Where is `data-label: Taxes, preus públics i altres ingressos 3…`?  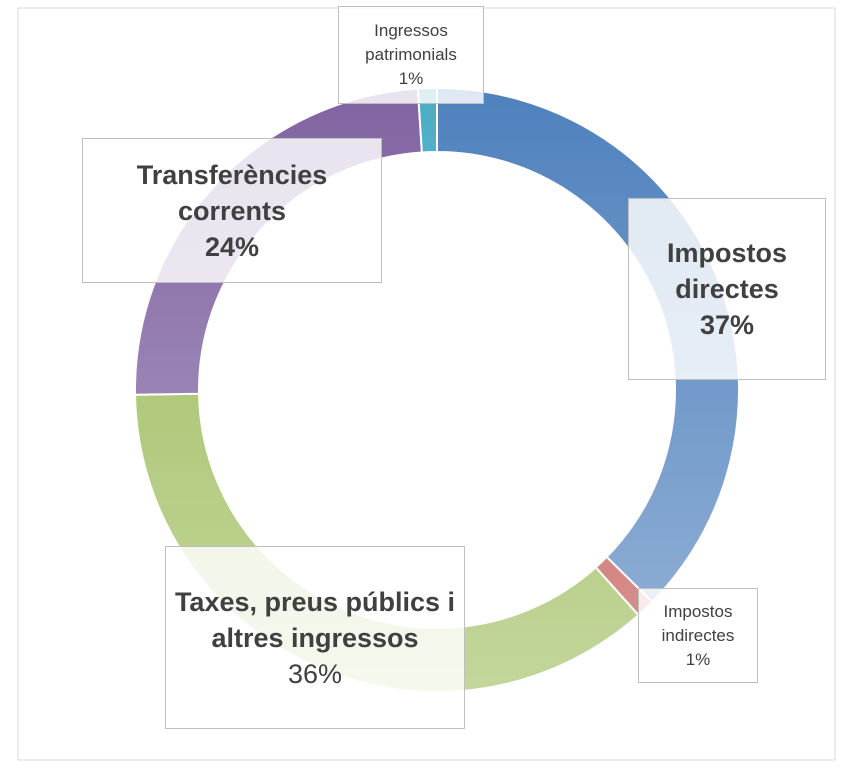
data-label: Taxes, preus públics i altres ingressos 3… is located at coordinates (315, 637).